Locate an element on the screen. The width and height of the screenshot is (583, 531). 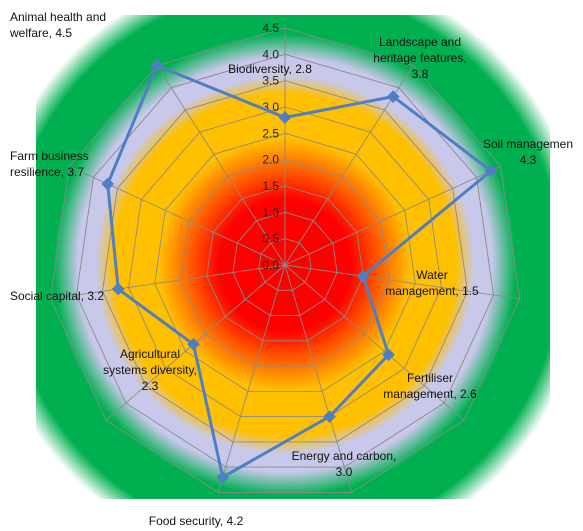
category-label: Social capital, 3.2 is located at coordinates (57, 296).